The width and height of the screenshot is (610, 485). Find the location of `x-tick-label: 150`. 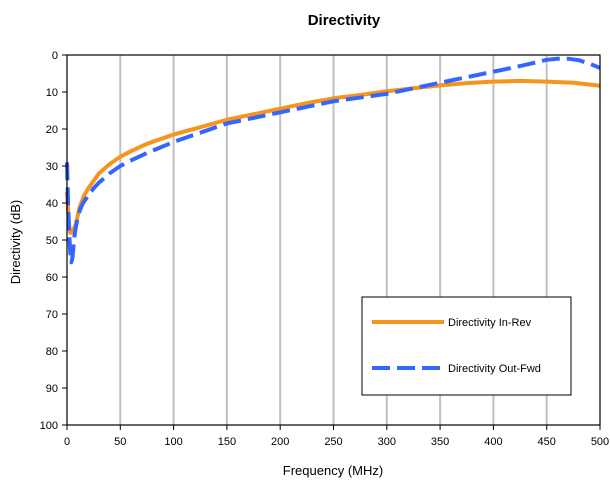

x-tick-label: 150 is located at coordinates (227, 442).